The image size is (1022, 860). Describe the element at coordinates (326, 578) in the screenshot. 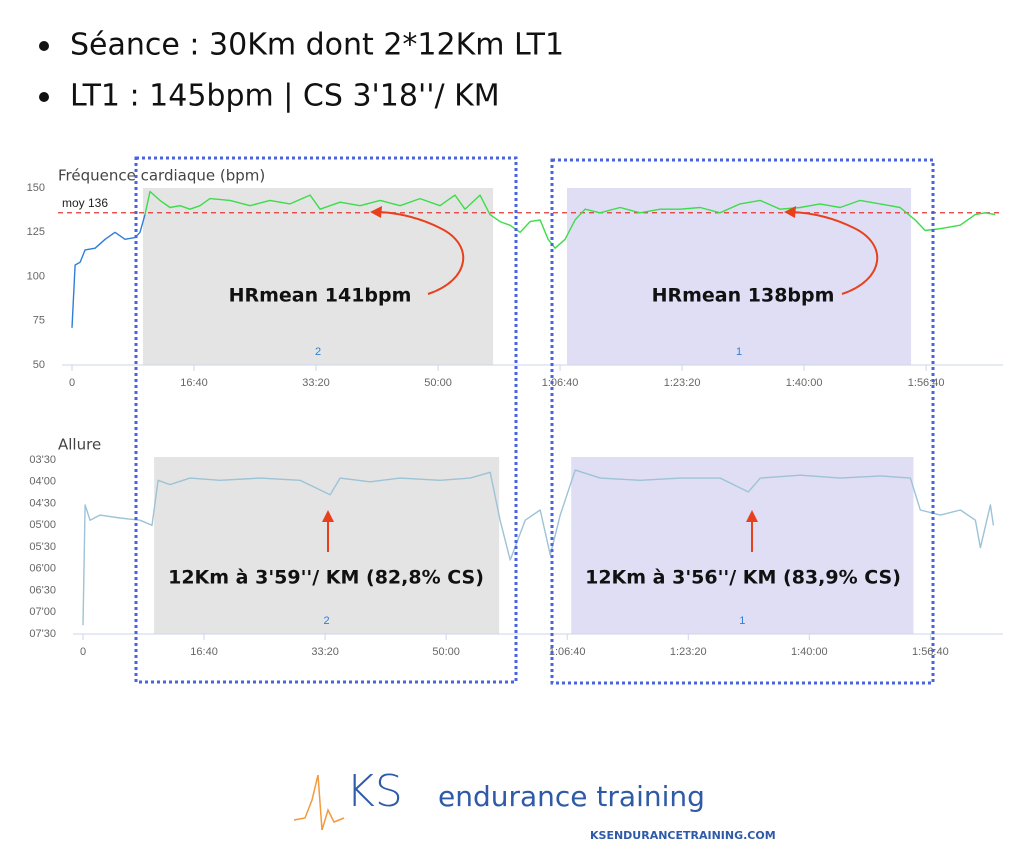

I see `annotation: 12Km à 3'59''/ KM (82,8% CS)` at that location.